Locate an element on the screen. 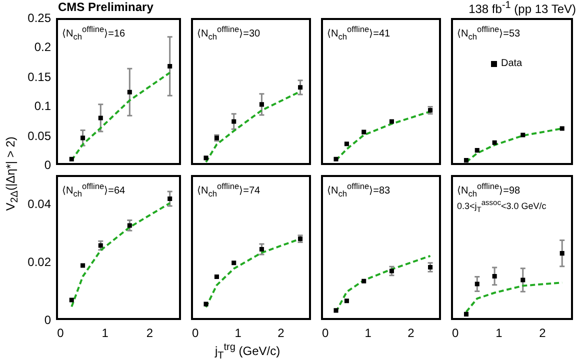 The width and height of the screenshot is (580, 362). annotation: ⟨N$_{ch}$$^{offline}$⟩=64 is located at coordinates (94, 189).